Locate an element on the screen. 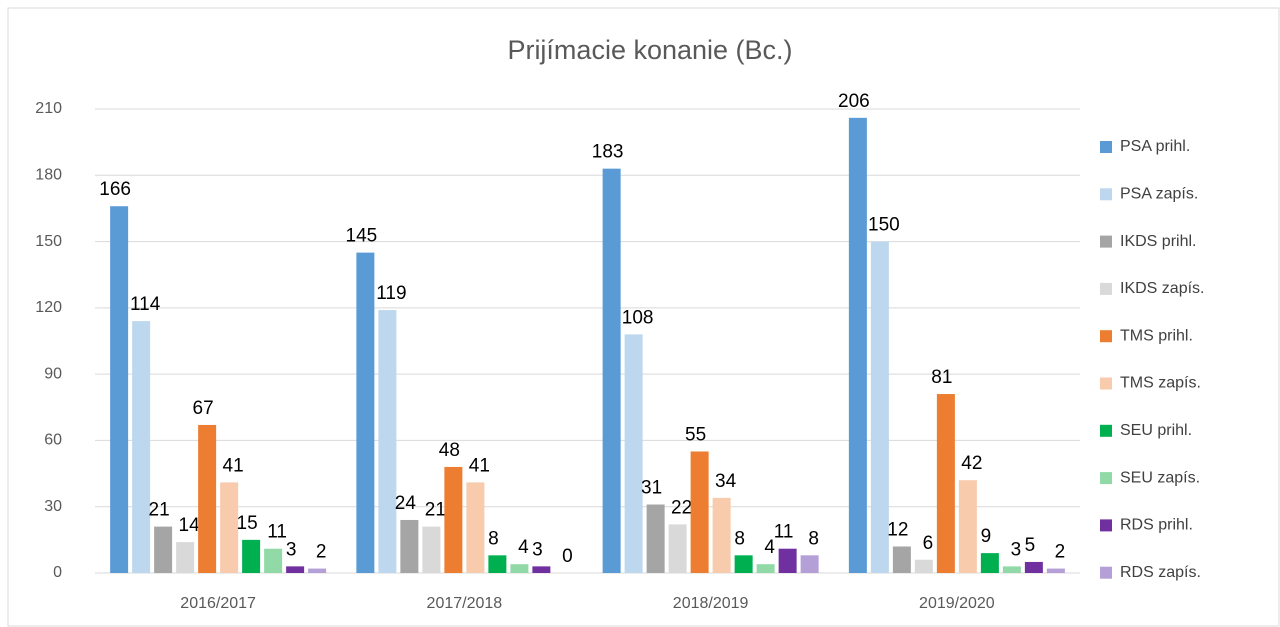 Image resolution: width=1280 pixels, height=627 pixels. value-label: 22 is located at coordinates (681, 507).